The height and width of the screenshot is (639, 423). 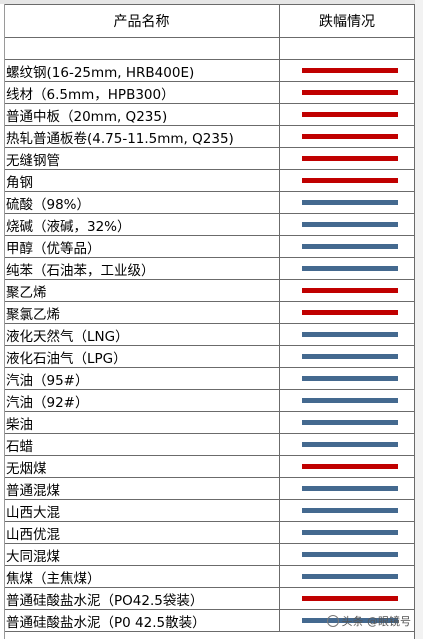 What do you see at coordinates (209, 423) in the screenshot?
I see `table-row: 柴油` at bounding box center [209, 423].